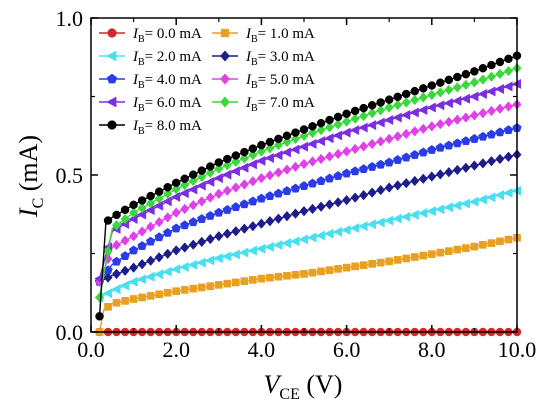 Image resolution: width=550 pixels, height=411 pixels. Describe the element at coordinates (289, 394) in the screenshot. I see `x-axis-label-sub: CE` at that location.